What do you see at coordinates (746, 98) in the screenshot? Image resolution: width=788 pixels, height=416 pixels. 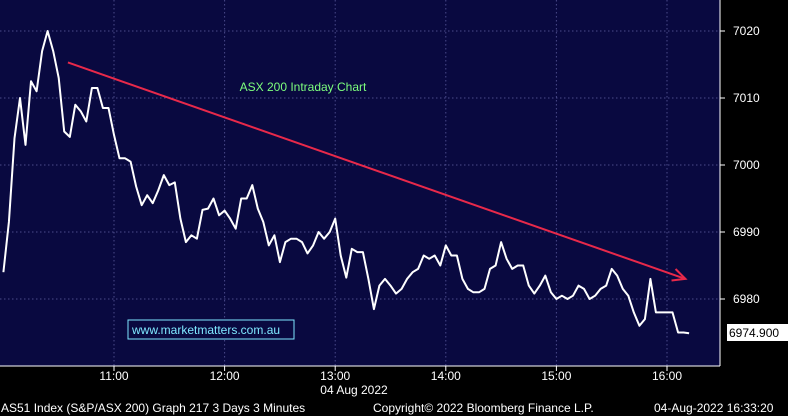 I see `y-tick-label: 7010` at bounding box center [746, 98].